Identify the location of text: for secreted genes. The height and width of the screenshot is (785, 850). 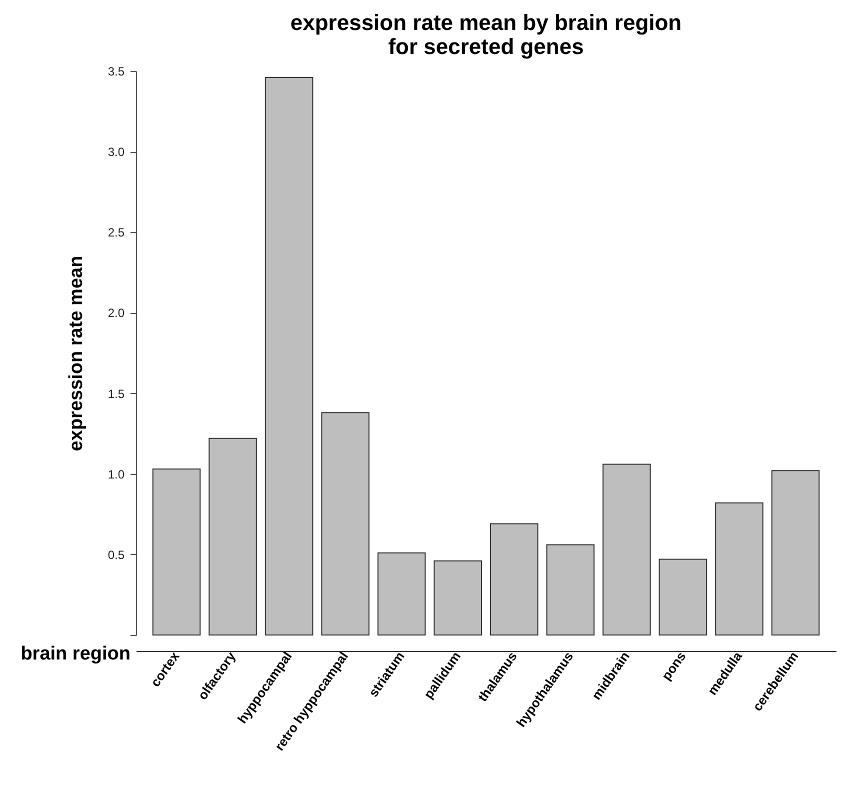
(486, 46).